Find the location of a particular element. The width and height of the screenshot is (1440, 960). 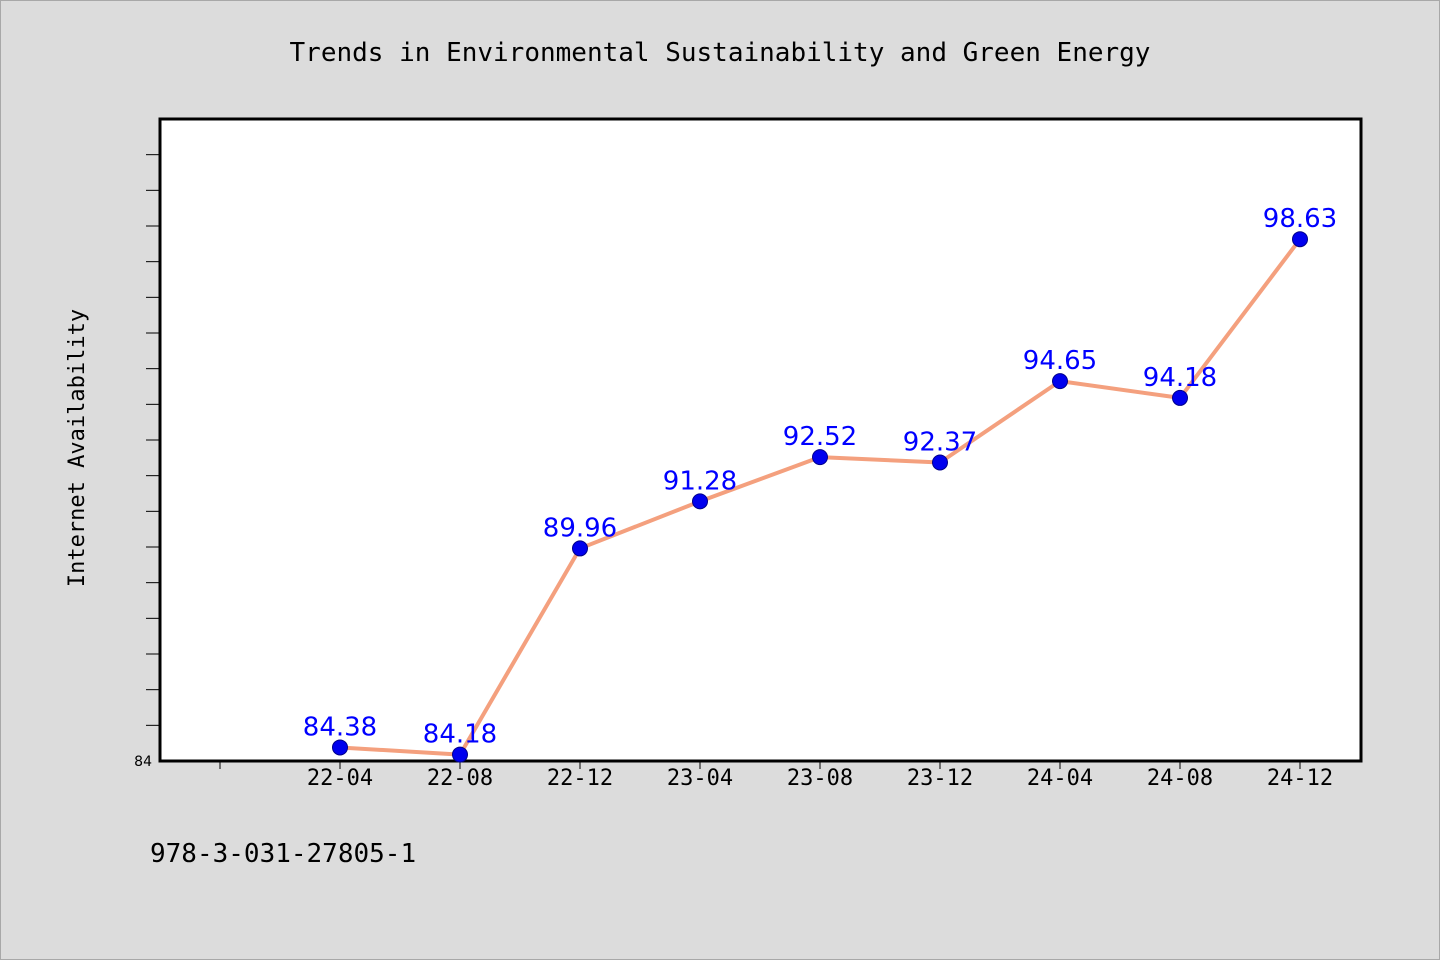

x-tick-label: 23-12 is located at coordinates (940, 778).